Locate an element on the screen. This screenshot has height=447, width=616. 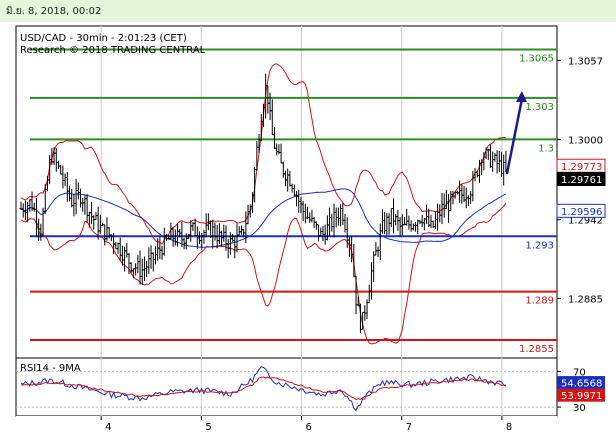
rsi-series-rsi14 is located at coordinates (263, 389).